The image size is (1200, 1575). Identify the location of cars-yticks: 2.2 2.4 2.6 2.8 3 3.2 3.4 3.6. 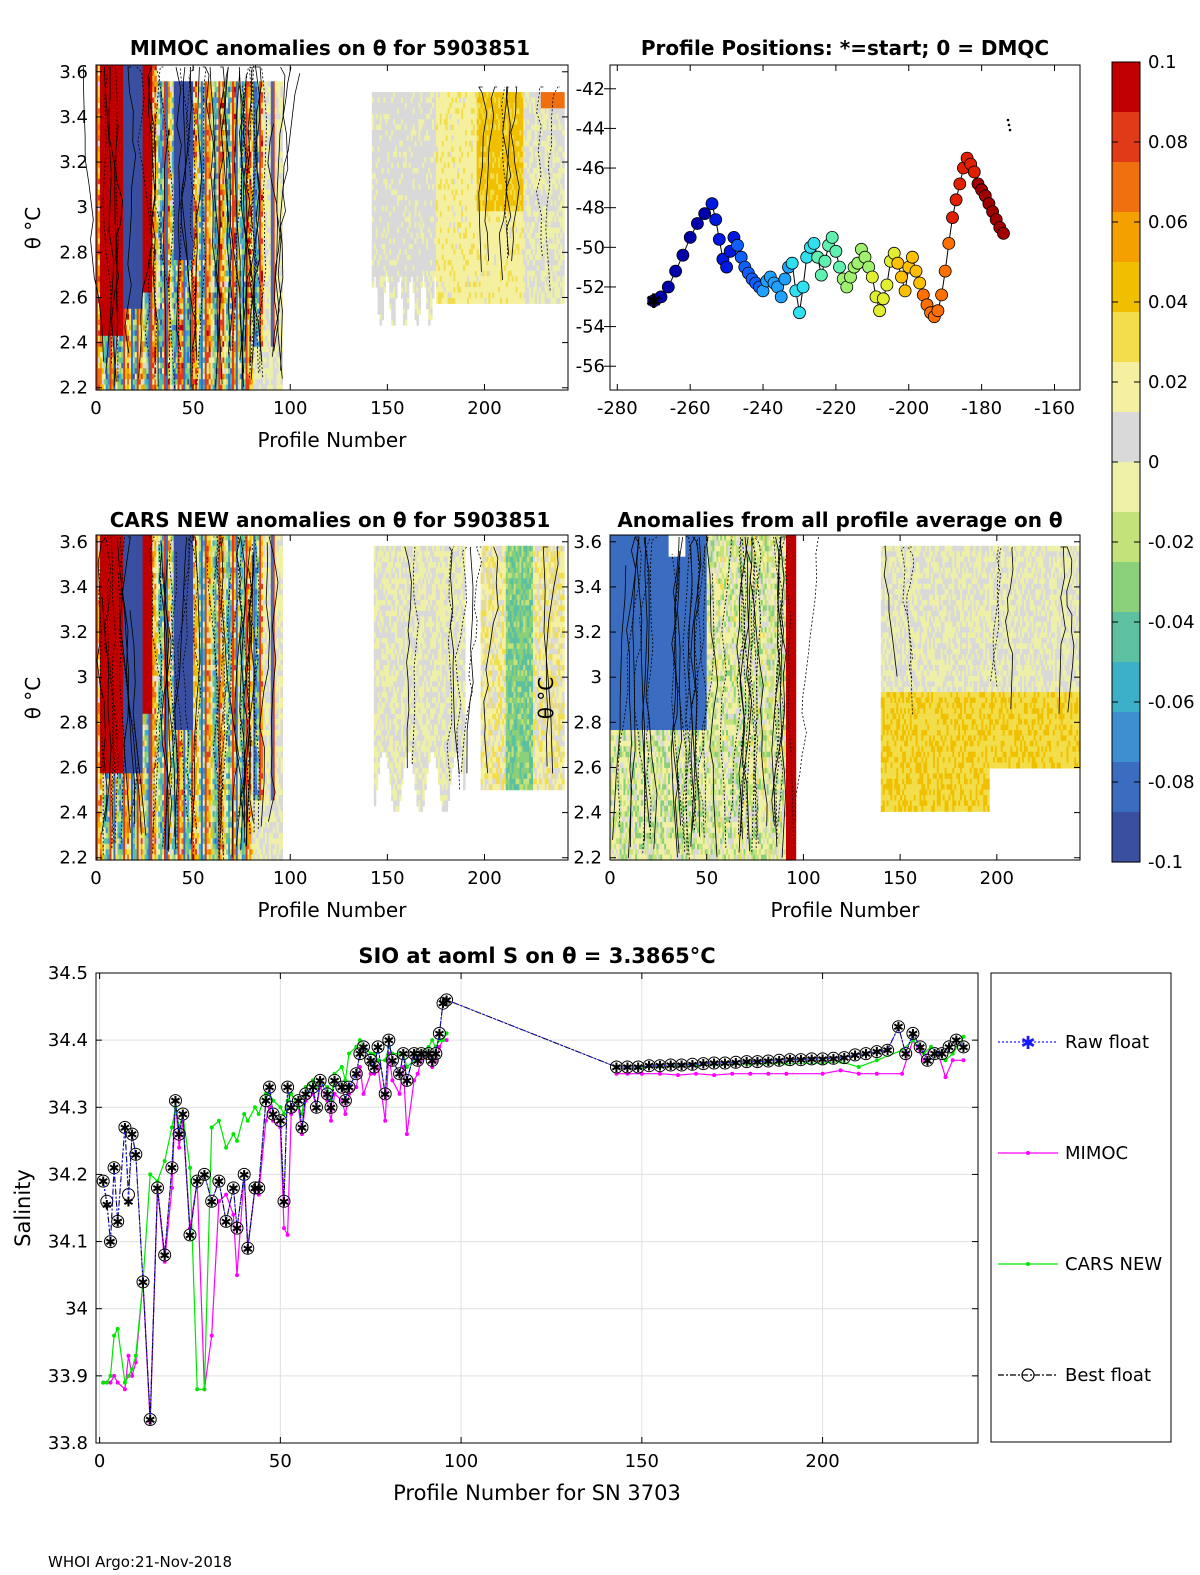
(313, 700).